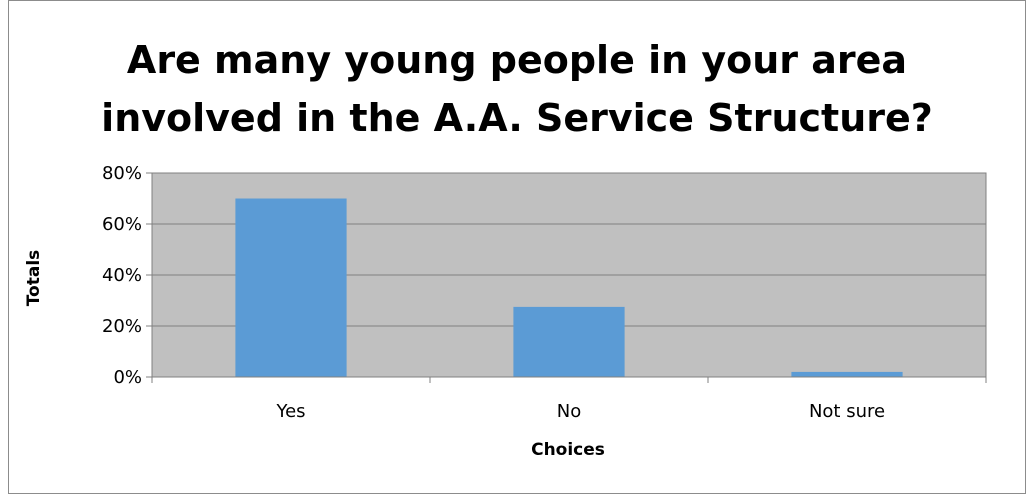  Describe the element at coordinates (291, 287) in the screenshot. I see `bar-yes` at that location.